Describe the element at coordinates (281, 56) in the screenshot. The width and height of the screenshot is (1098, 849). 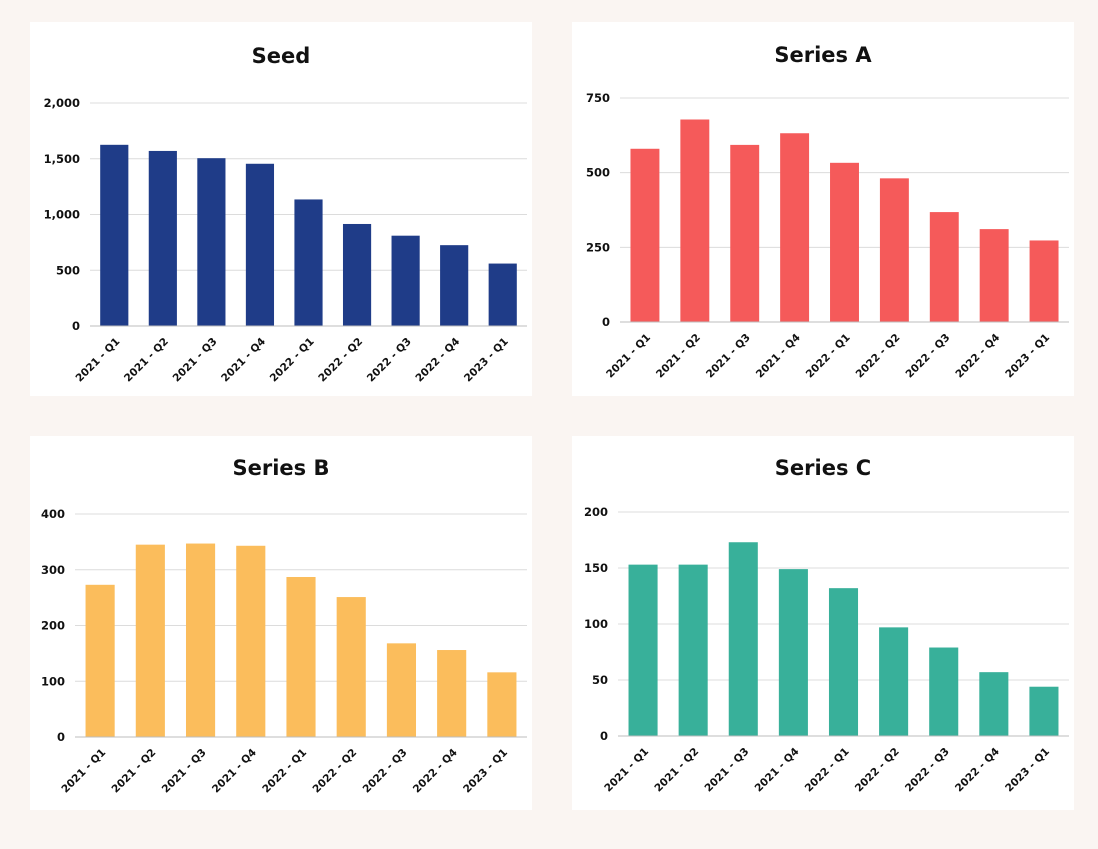
I see `chart-title: Seed` at that location.